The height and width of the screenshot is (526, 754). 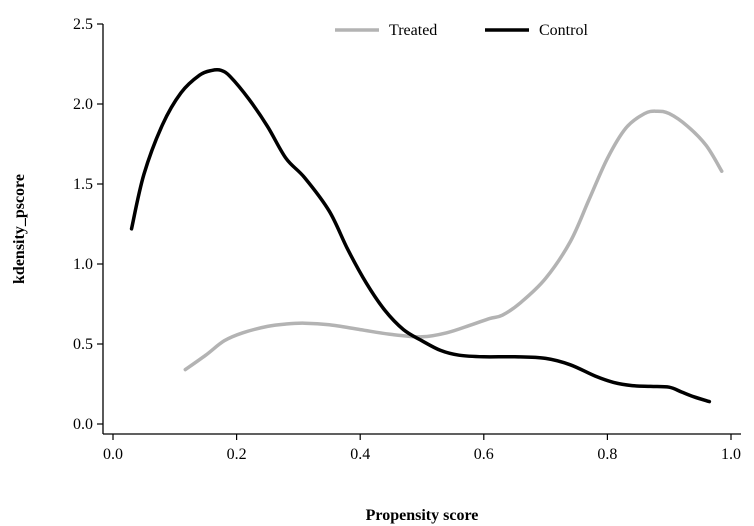 I want to click on x-tick-label: 0.0, so click(x=113, y=454).